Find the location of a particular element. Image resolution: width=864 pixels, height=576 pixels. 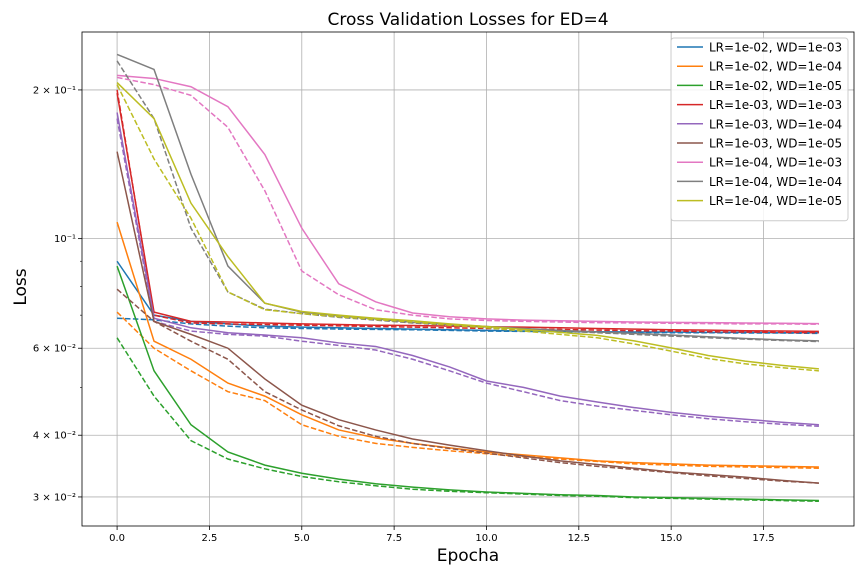

legend-label: LR=1e-04, WD=1e-04 is located at coordinates (775, 182).